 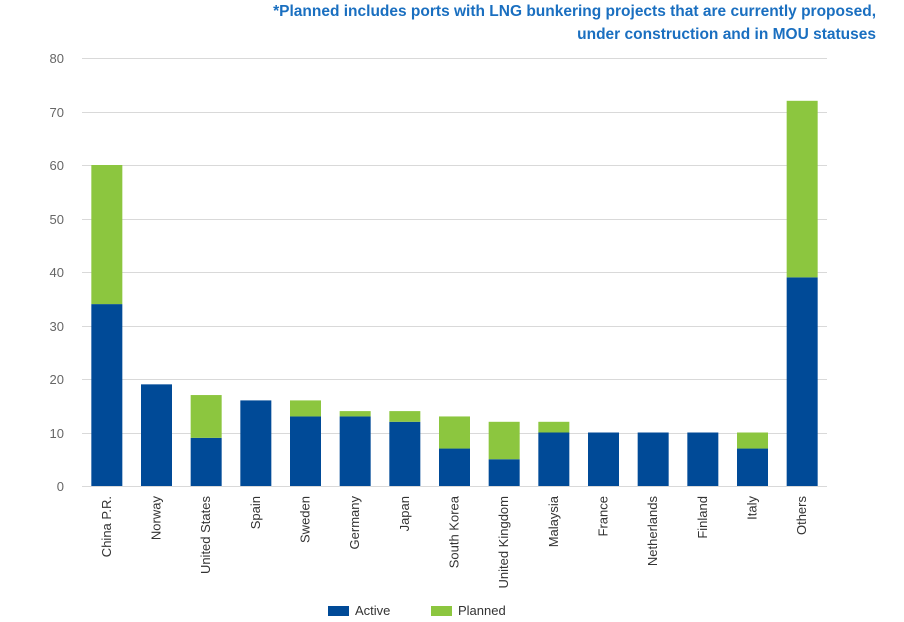 What do you see at coordinates (503, 542) in the screenshot?
I see `x-tick-label-united-kingdom: United Kingdom` at bounding box center [503, 542].